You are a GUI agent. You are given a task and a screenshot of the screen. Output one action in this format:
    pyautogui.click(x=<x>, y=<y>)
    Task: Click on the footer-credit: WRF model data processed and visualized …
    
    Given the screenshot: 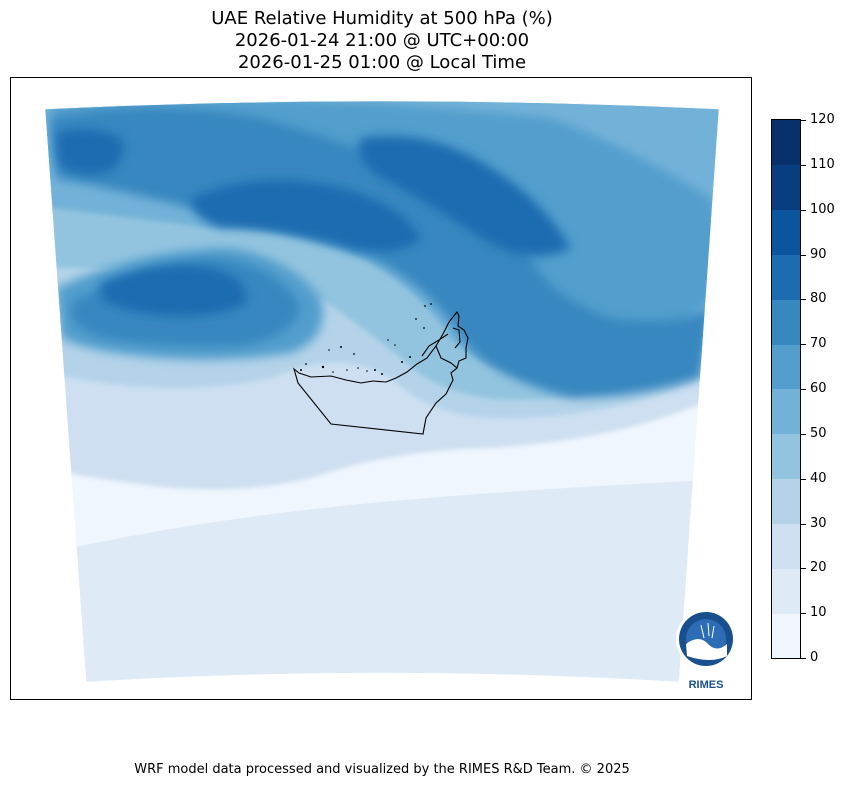 What is the action you would take?
    pyautogui.click(x=382, y=769)
    